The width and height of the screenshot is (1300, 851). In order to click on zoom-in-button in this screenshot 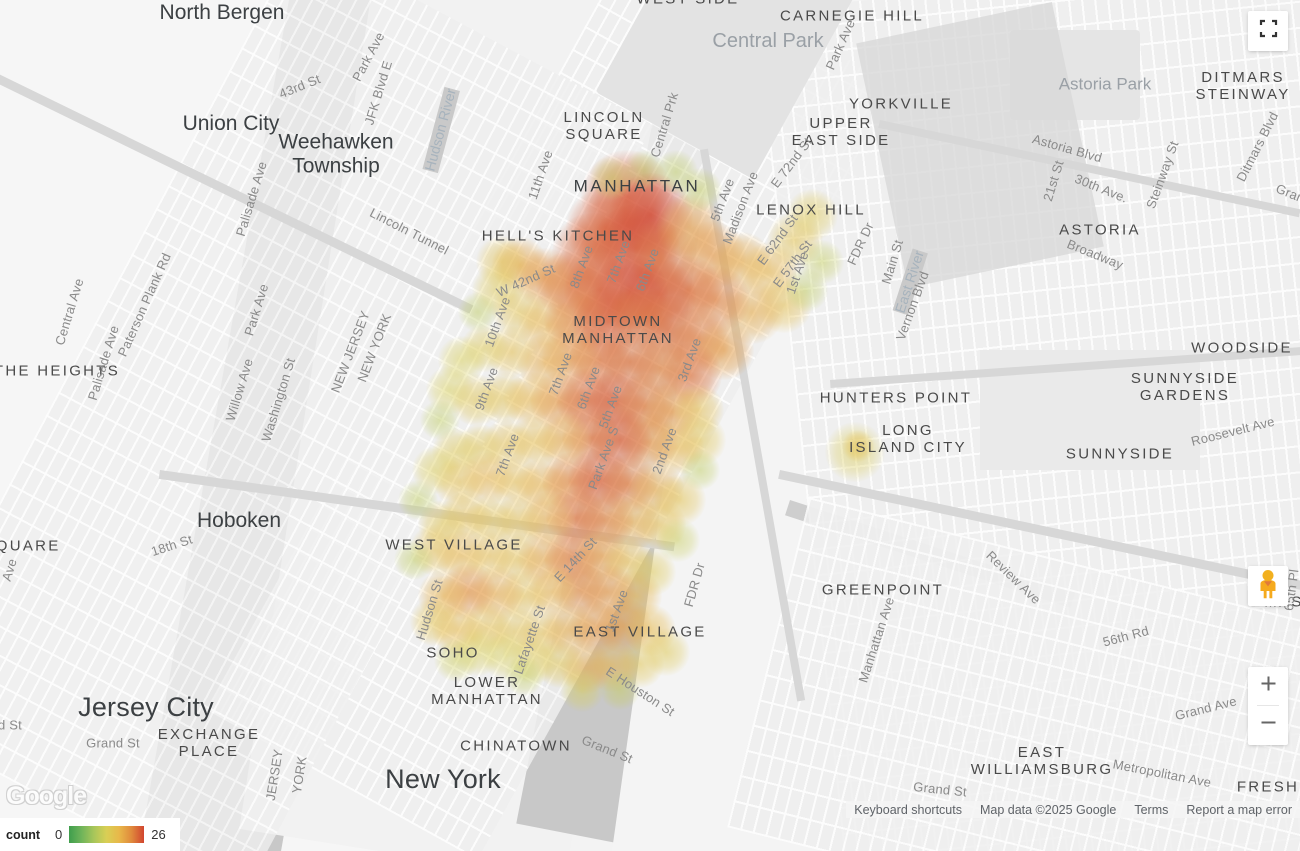, I will do `click(1268, 686)`.